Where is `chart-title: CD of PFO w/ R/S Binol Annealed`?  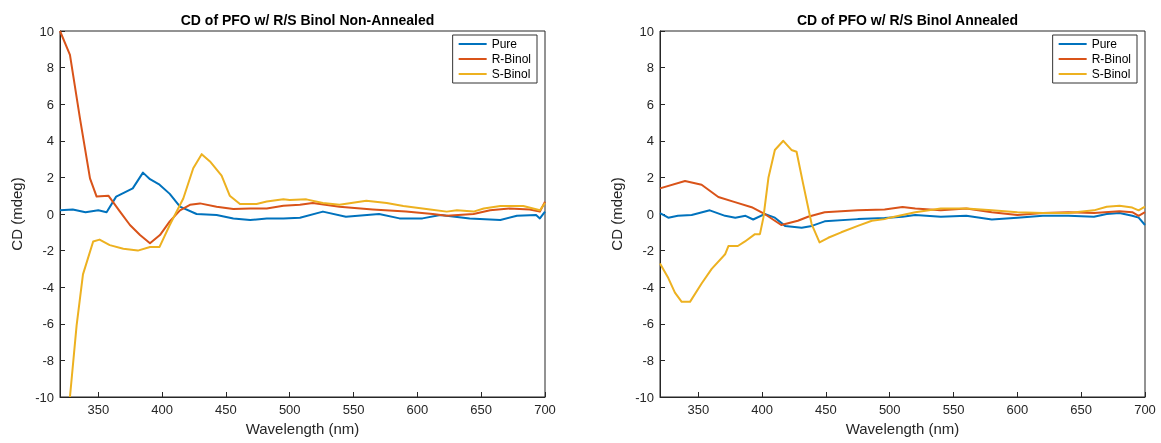
chart-title: CD of PFO w/ R/S Binol Annealed is located at coordinates (907, 20).